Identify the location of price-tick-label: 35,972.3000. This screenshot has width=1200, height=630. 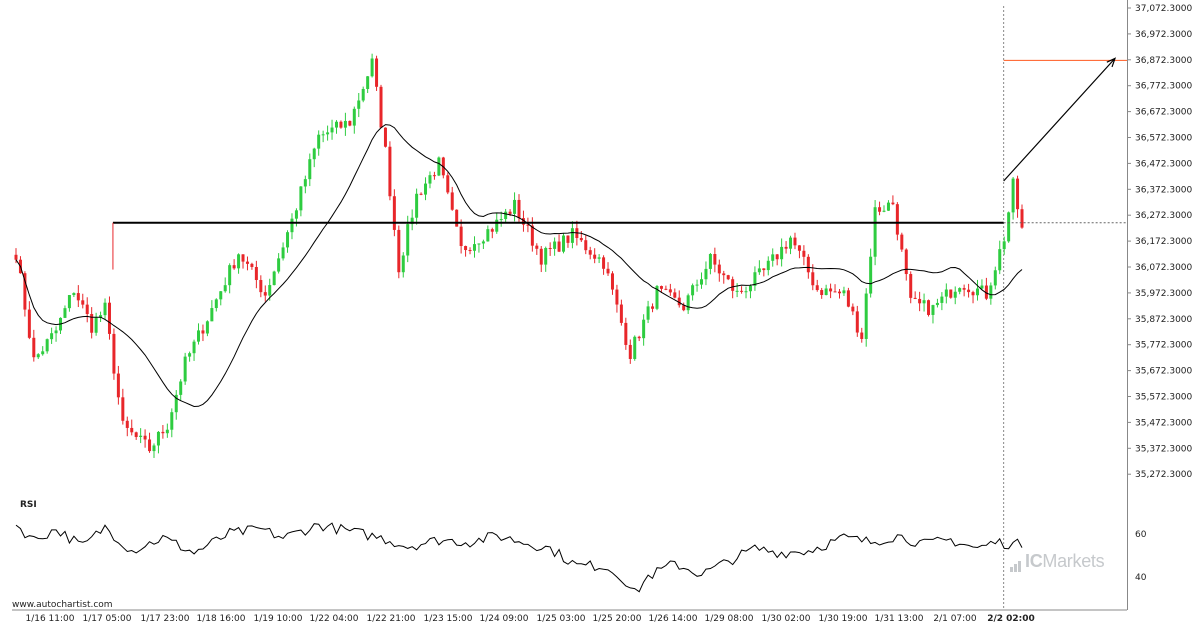
(1164, 294).